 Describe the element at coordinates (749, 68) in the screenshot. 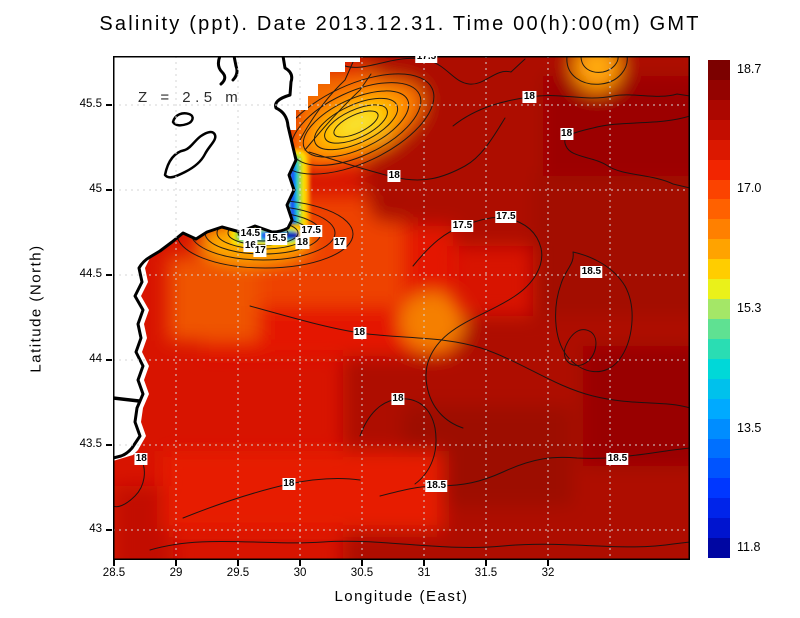

I see `colorbar-tick-label: 18.7` at that location.